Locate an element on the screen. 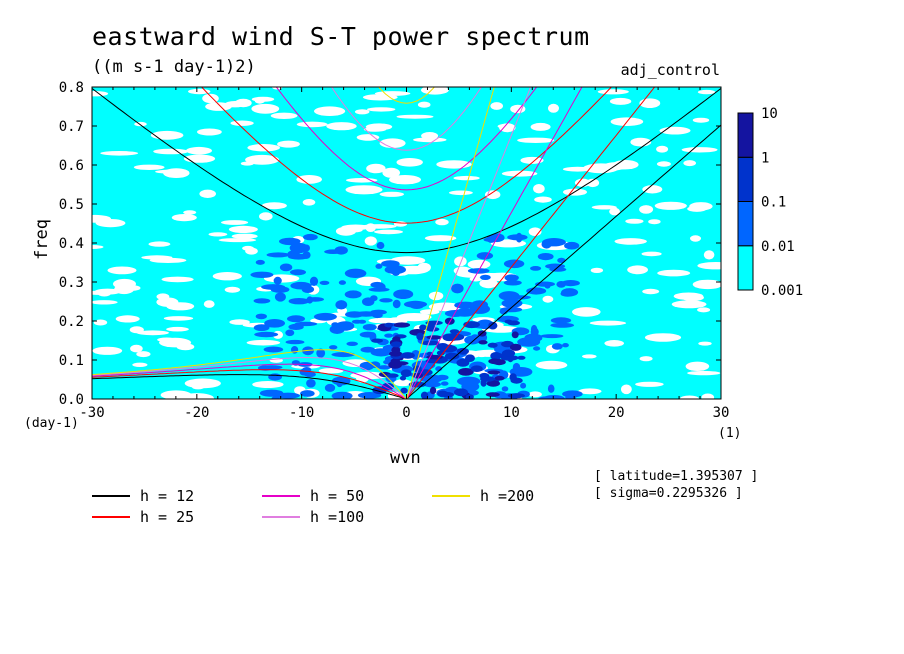 The height and width of the screenshot is (654, 904). y-tick-label: 0.1 is located at coordinates (71, 361).